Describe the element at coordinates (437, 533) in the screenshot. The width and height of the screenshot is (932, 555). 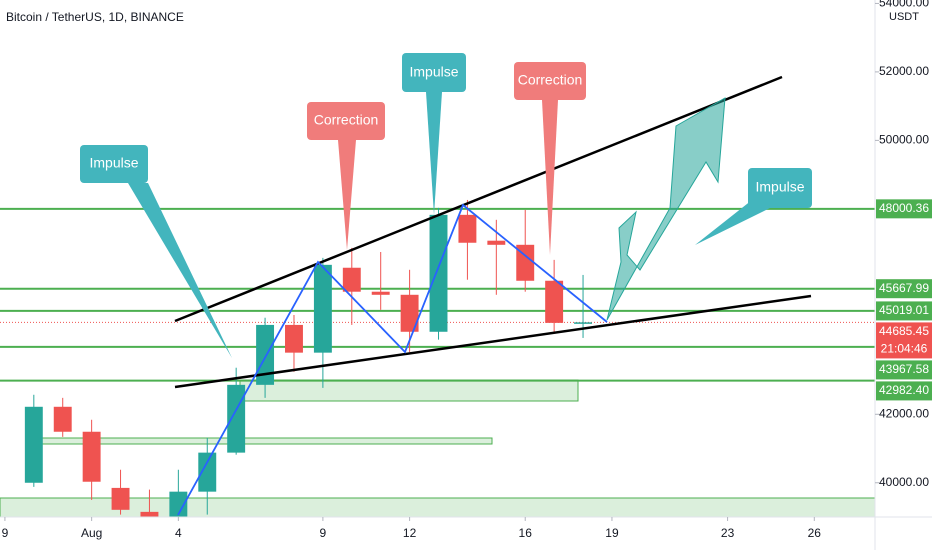
I see `time-axis` at that location.